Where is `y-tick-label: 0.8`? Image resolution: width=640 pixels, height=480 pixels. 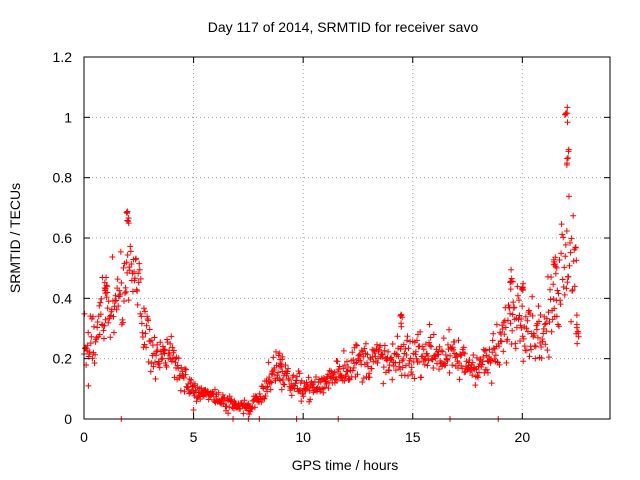
y-tick-label: 0.8 is located at coordinates (63, 178).